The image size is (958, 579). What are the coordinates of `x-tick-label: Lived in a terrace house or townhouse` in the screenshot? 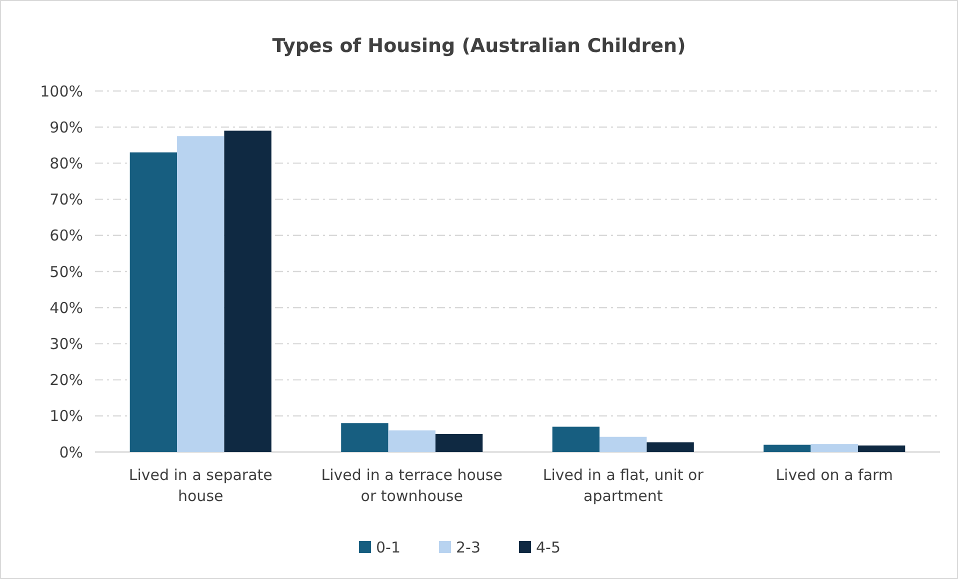 It's located at (411, 485).